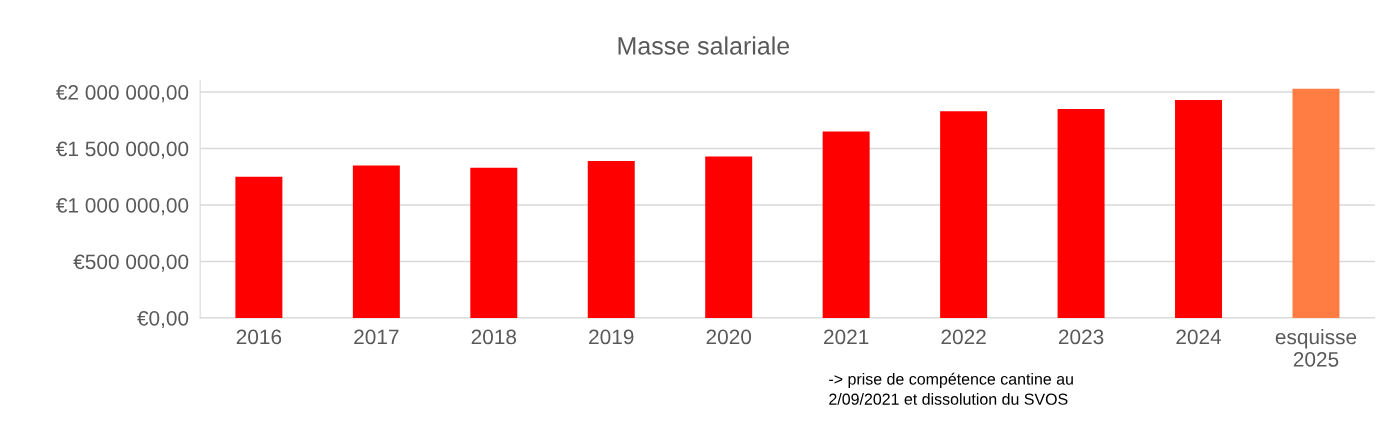 The image size is (1390, 425). Describe the element at coordinates (376, 337) in the screenshot. I see `x-tick-label: 2017` at that location.